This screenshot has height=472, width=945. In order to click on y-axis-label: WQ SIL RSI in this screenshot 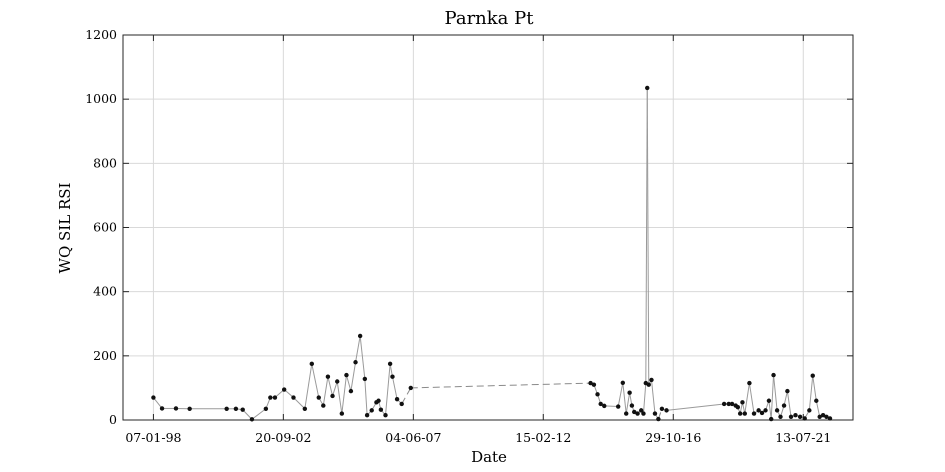, I will do `click(65, 227)`.